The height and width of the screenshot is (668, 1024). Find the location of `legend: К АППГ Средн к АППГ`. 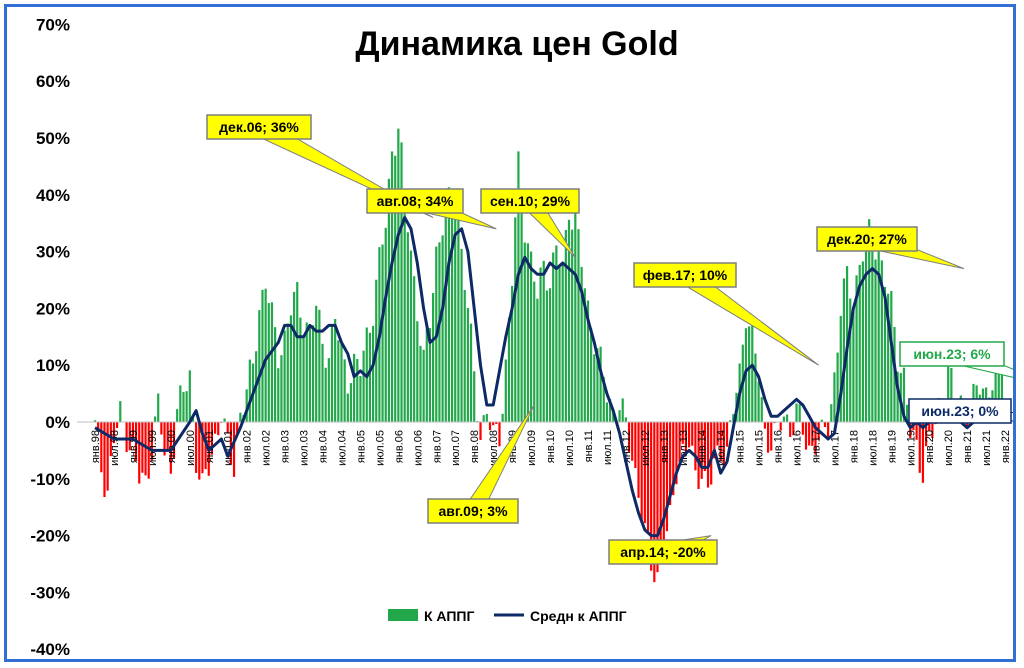

legend: К АППГ Средн к АППГ is located at coordinates (507, 616).